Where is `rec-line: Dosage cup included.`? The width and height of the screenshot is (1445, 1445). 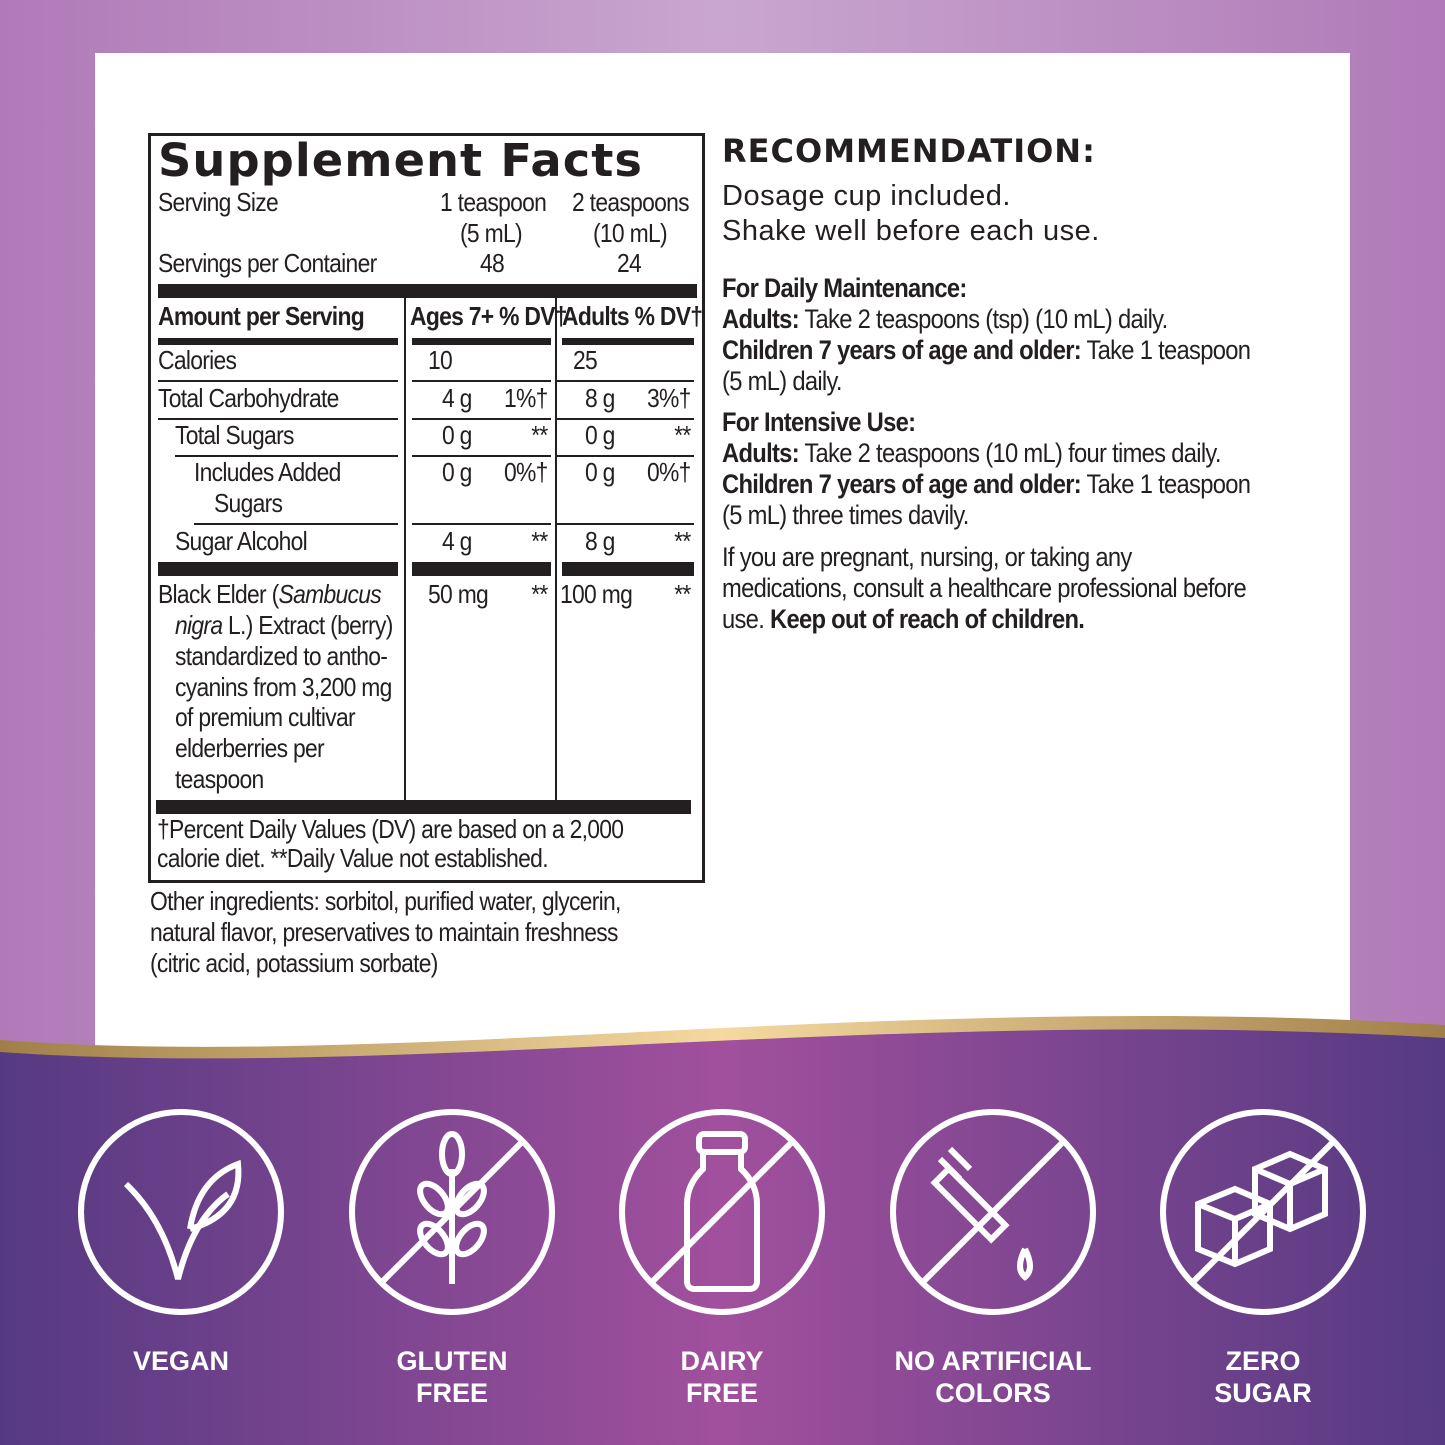 rec-line: Dosage cup included. is located at coordinates (866, 196).